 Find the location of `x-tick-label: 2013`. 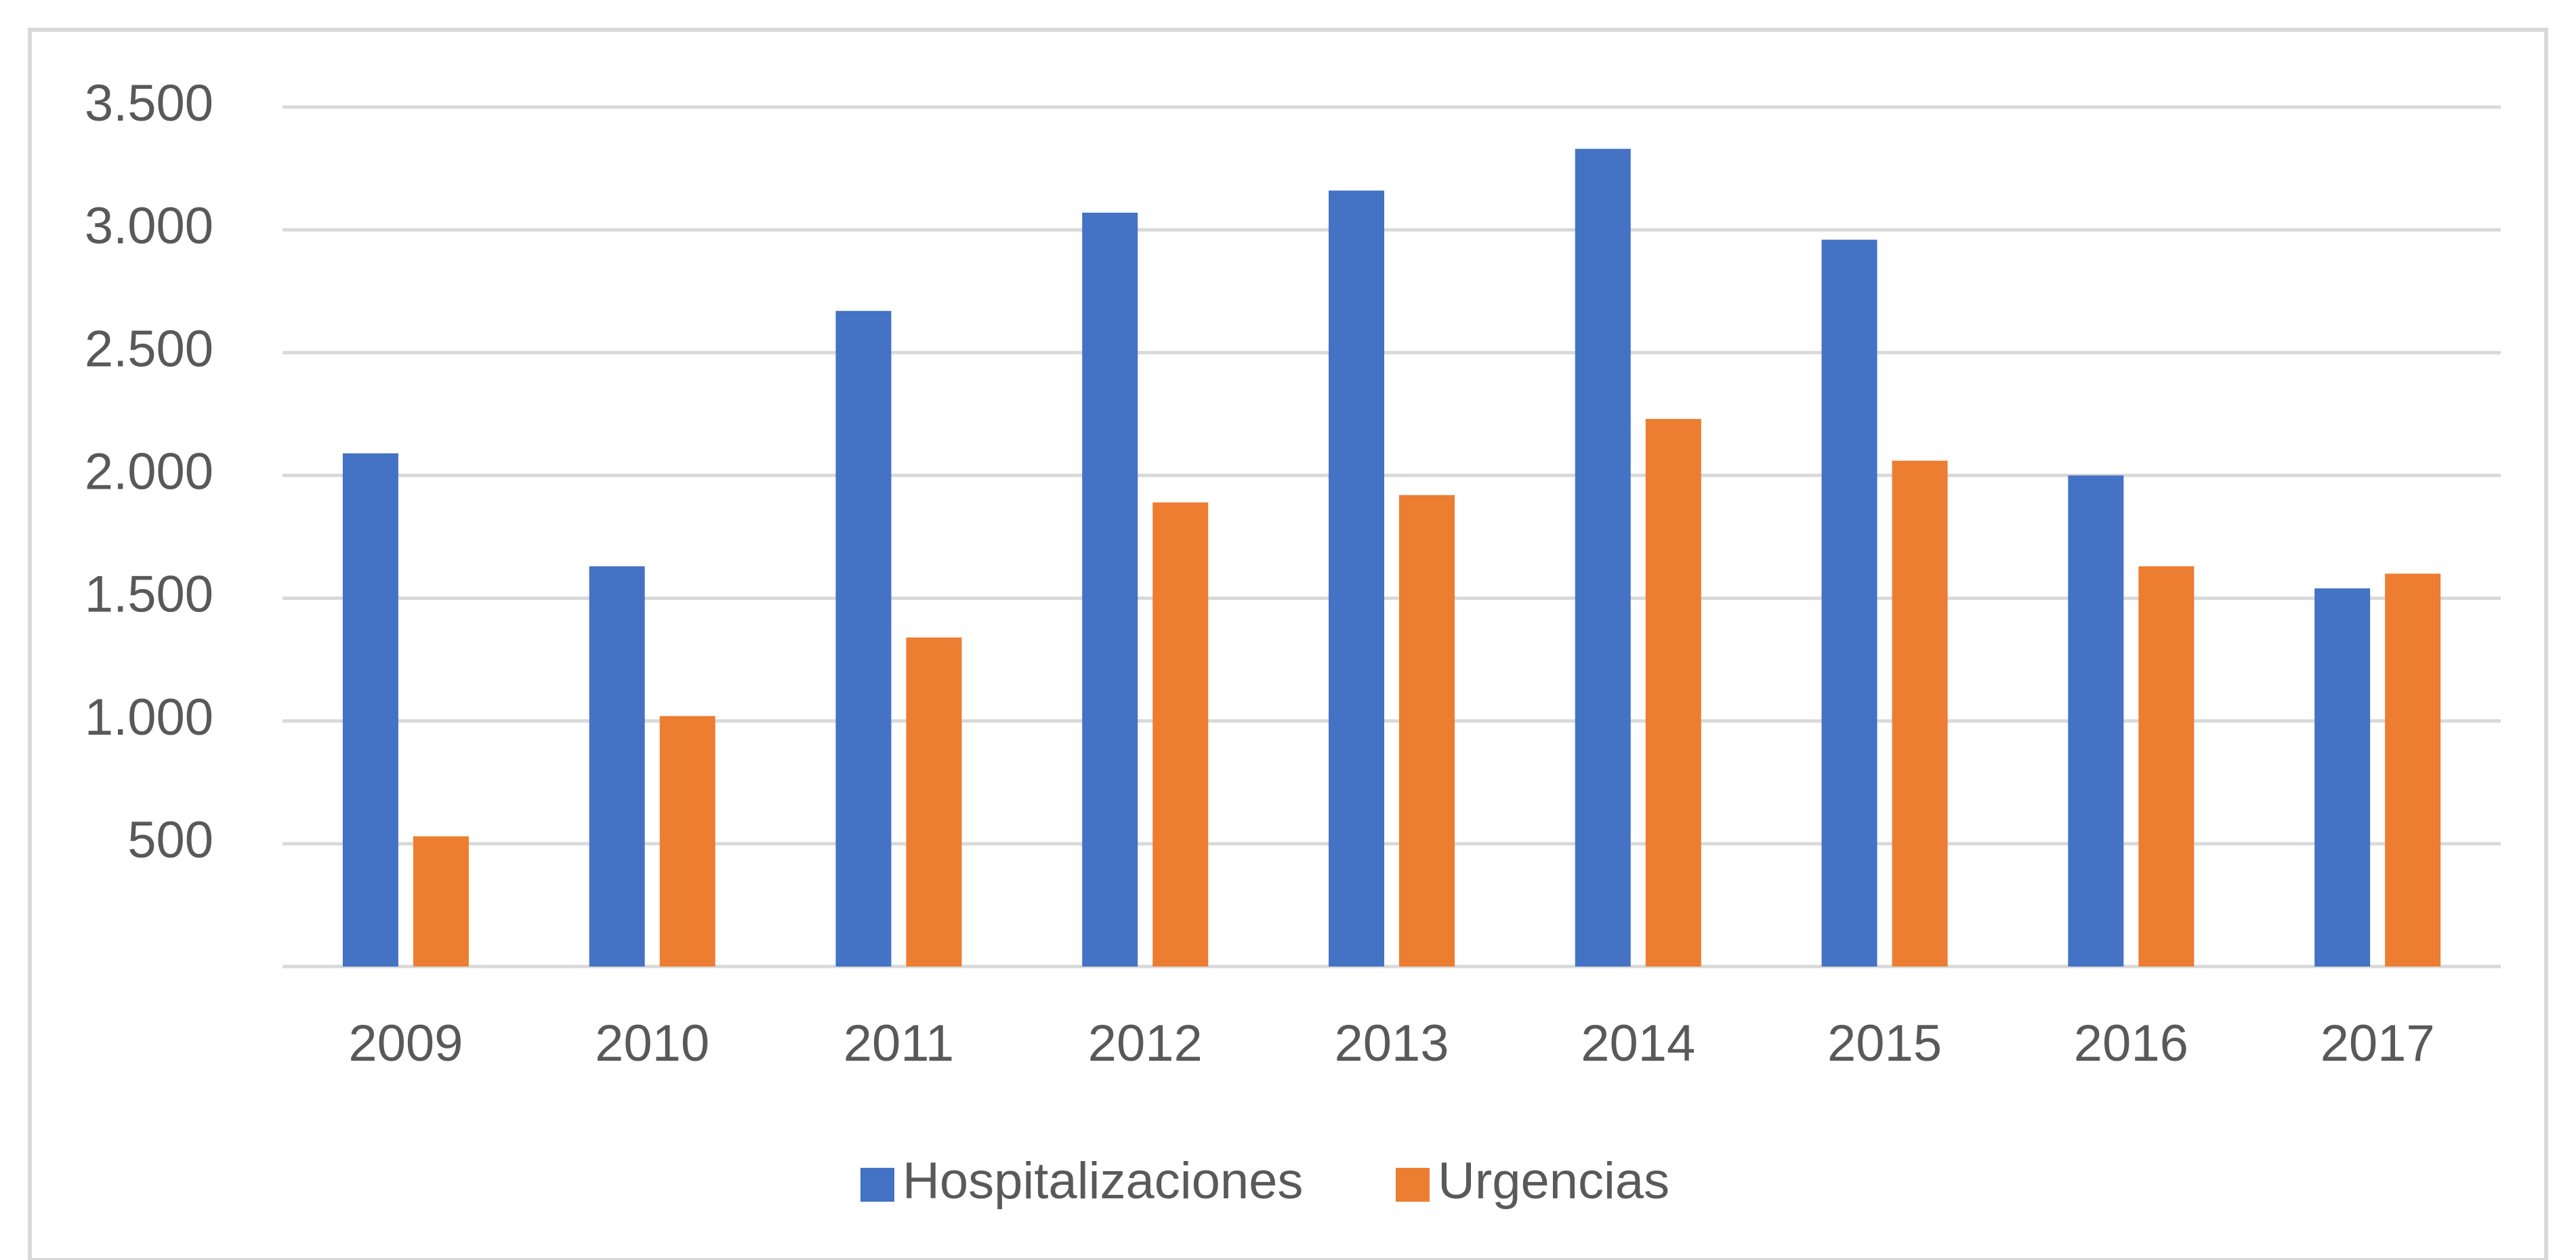

x-tick-label: 2013 is located at coordinates (1391, 1043).